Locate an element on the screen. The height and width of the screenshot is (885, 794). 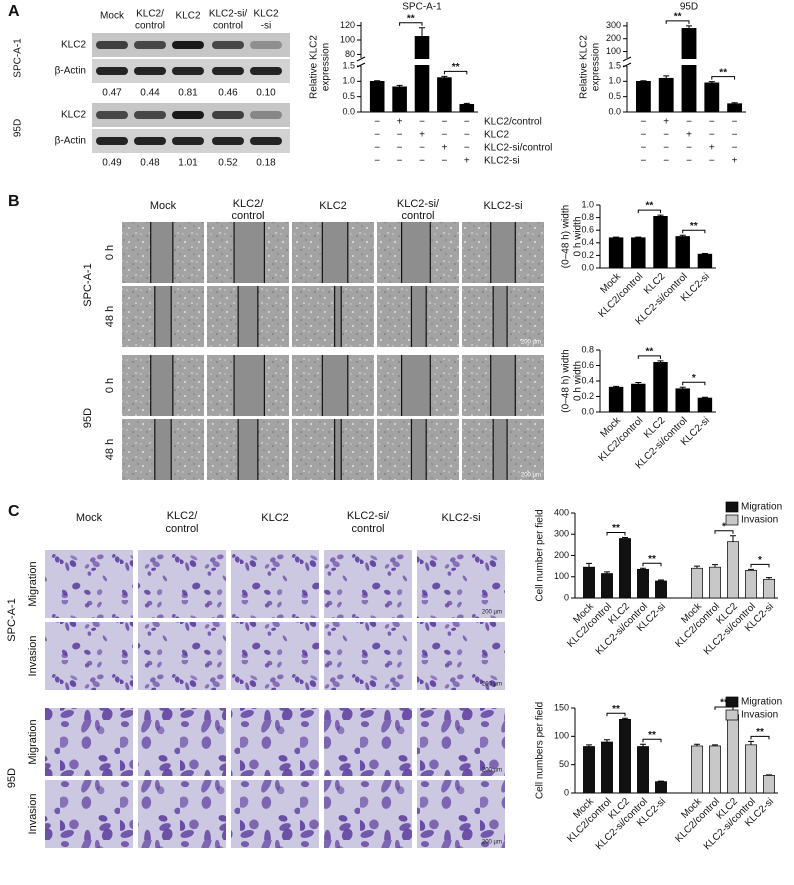
scale-label: 200 µm is located at coordinates (492, 685).